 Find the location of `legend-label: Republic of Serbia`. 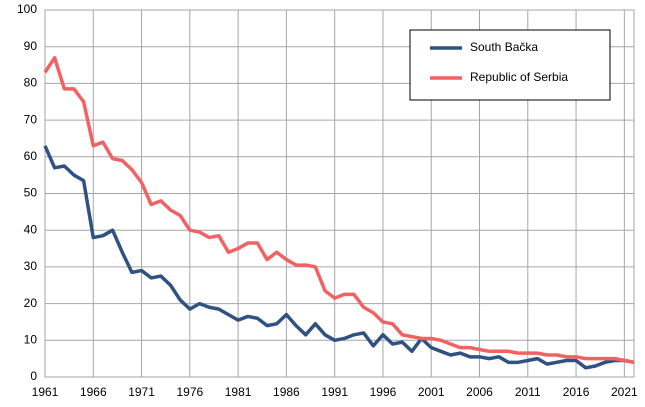

legend-label: Republic of Serbia is located at coordinates (519, 77).